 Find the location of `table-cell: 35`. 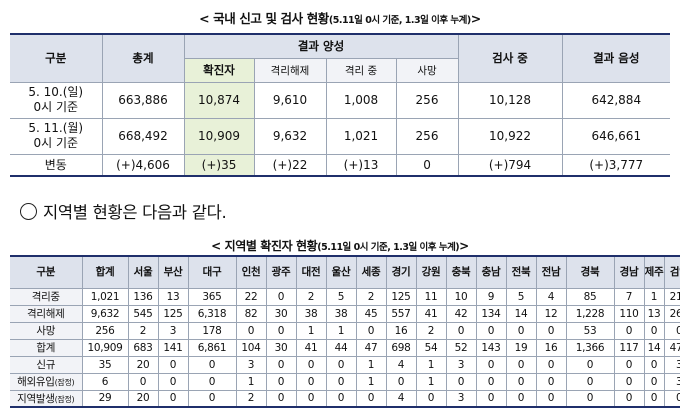

table-cell: 35 is located at coordinates (105, 364).